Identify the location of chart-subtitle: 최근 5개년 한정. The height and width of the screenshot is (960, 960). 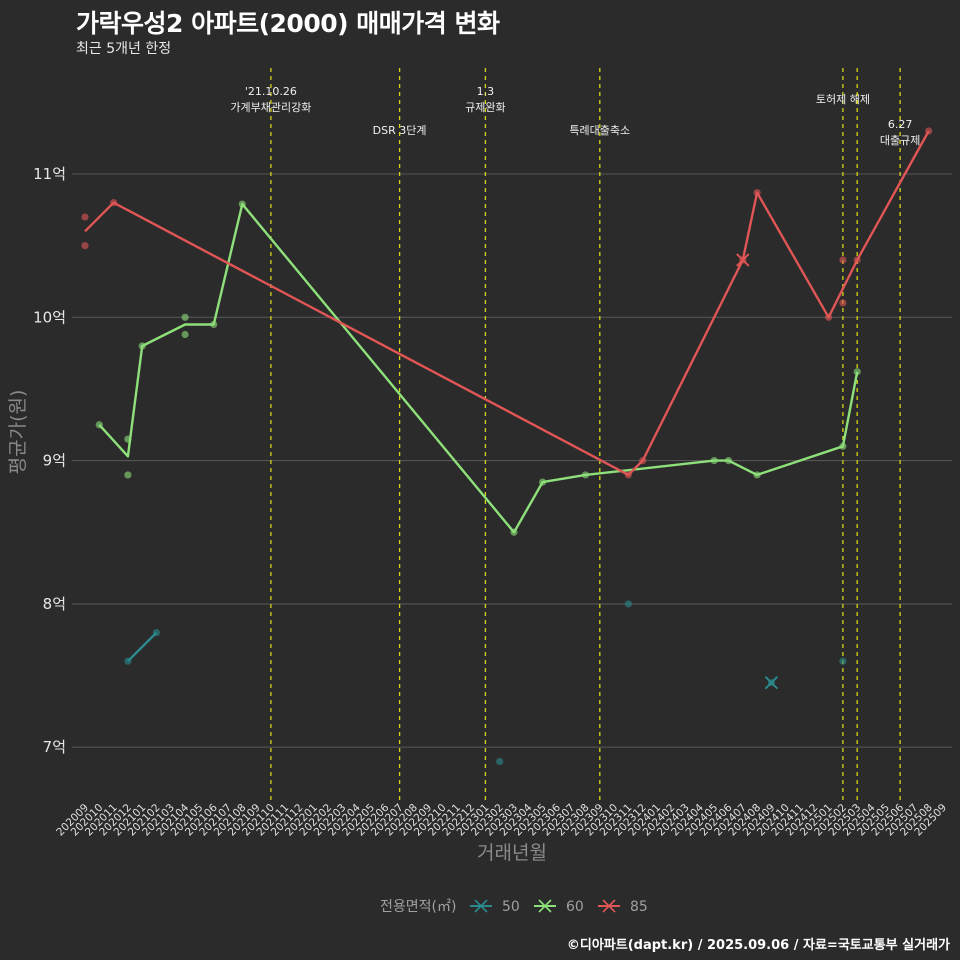
(124, 49).